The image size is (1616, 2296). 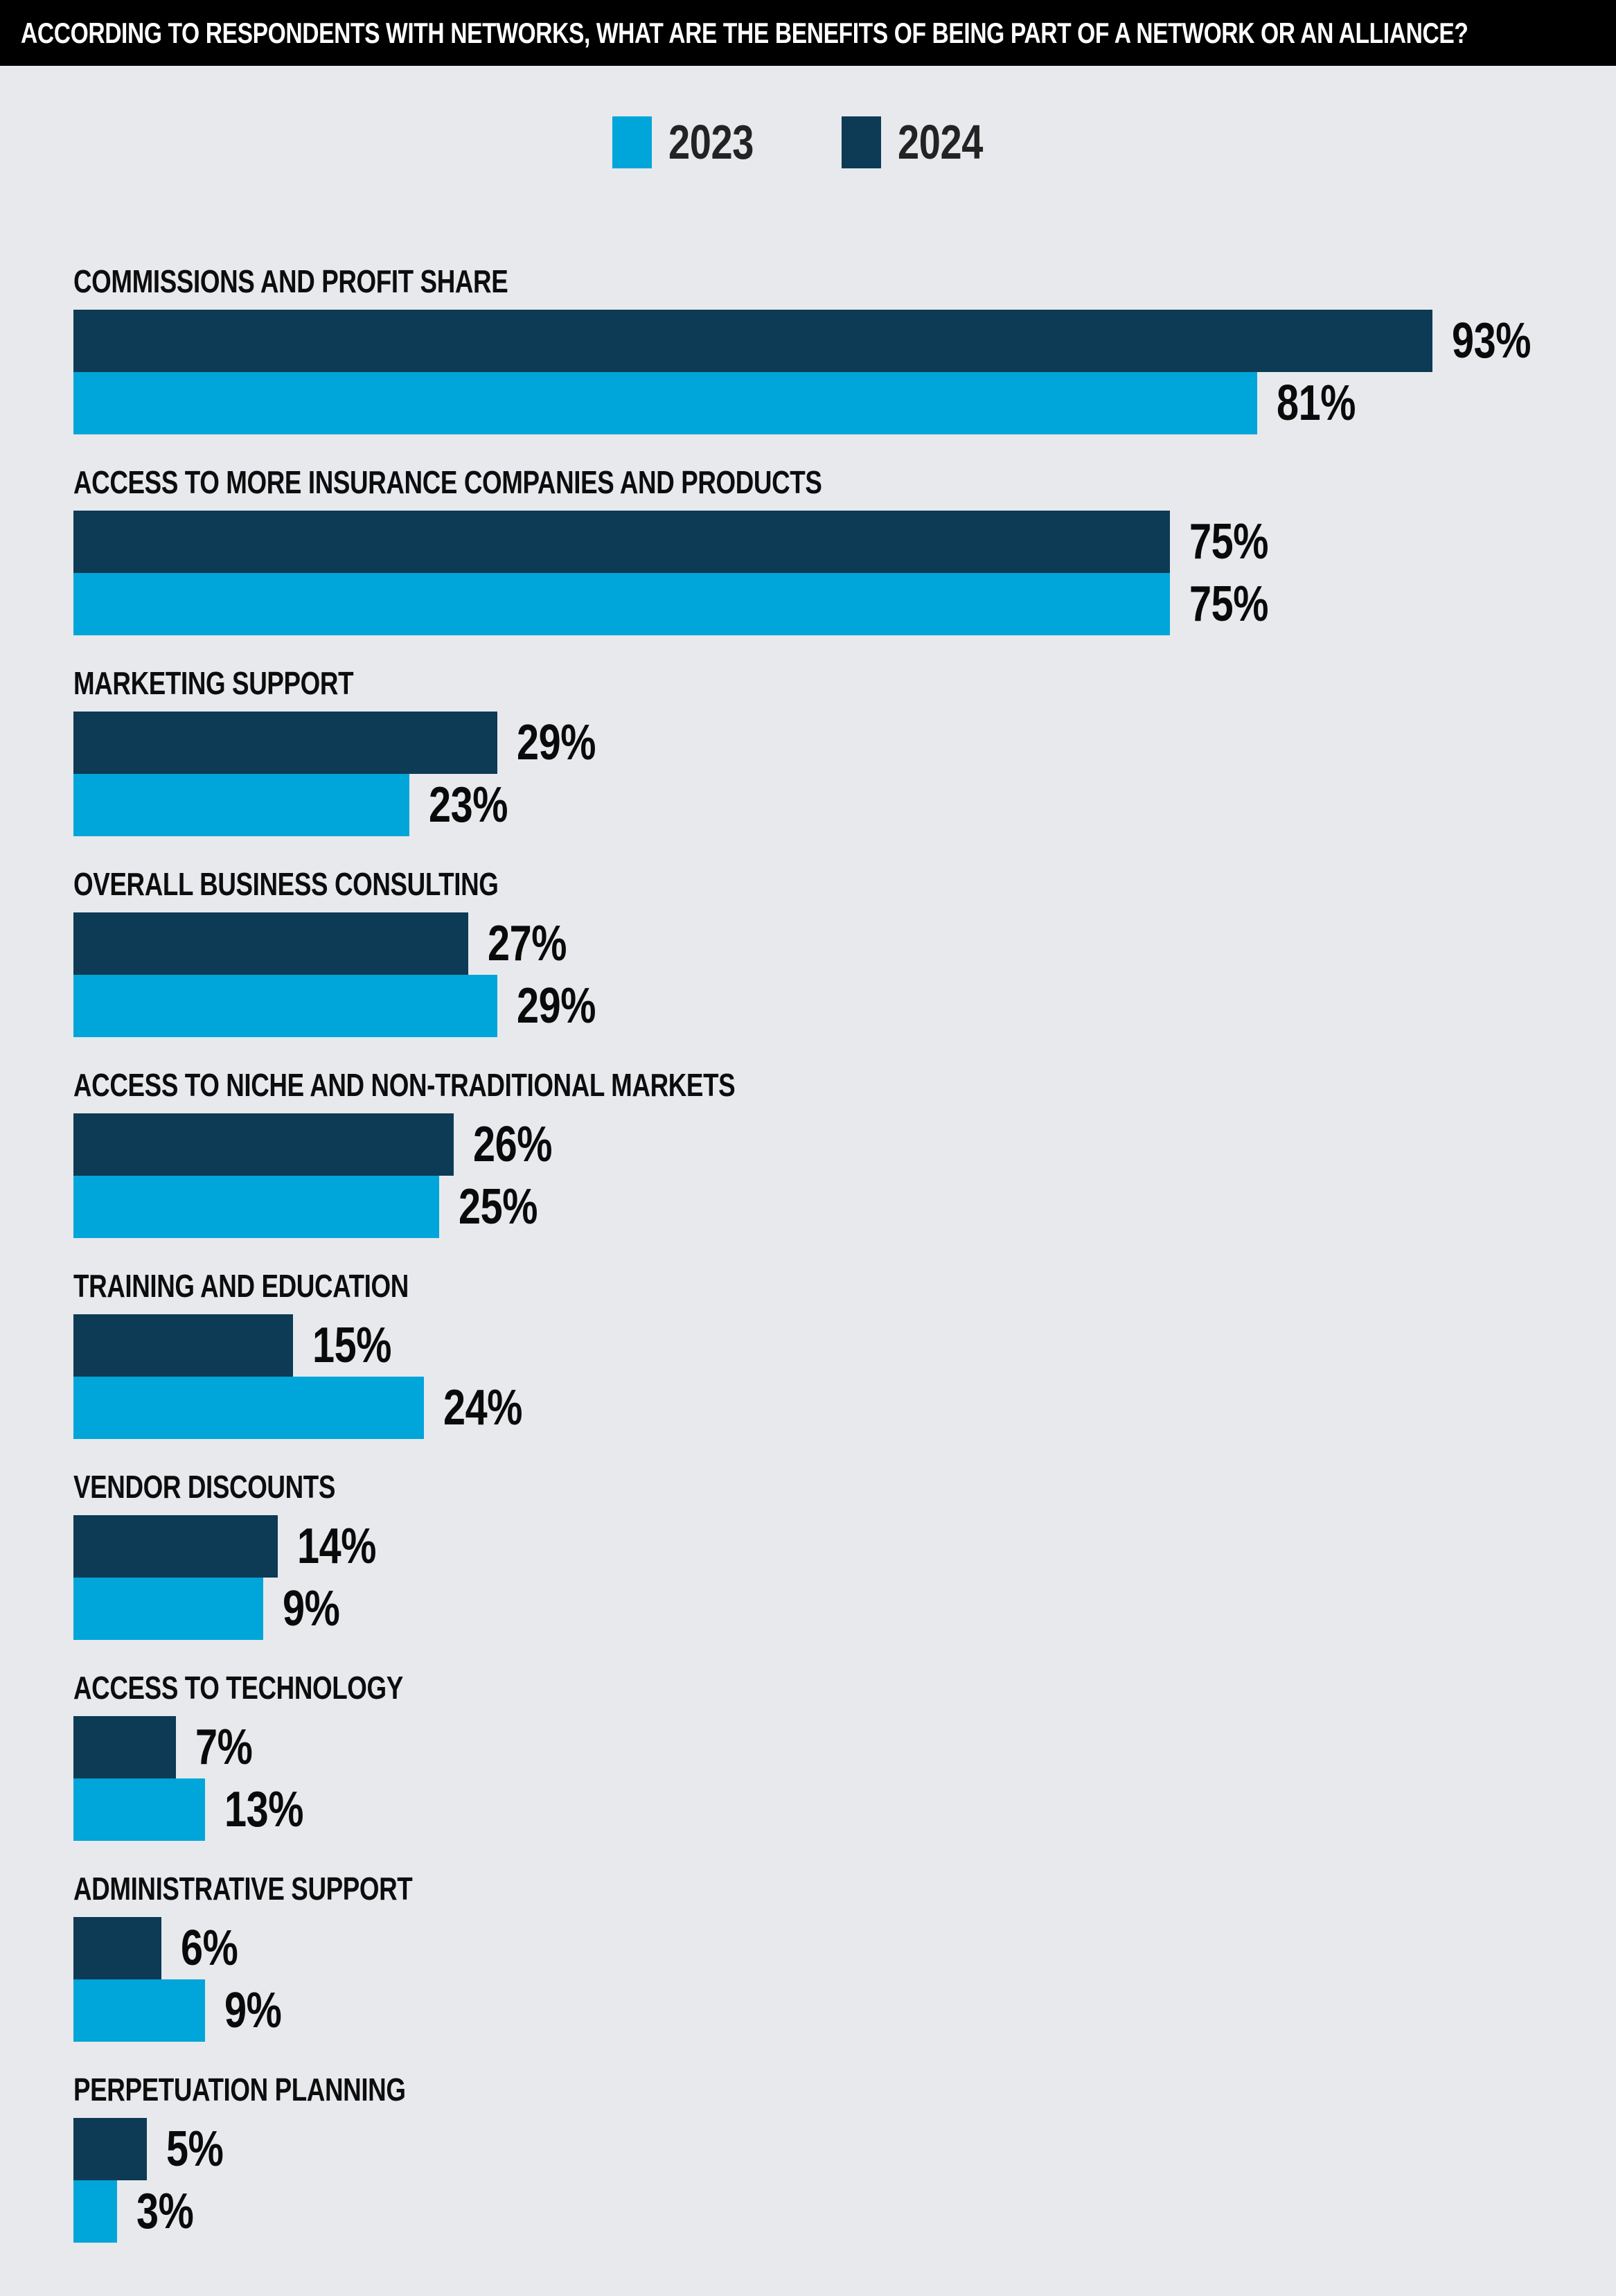 I want to click on category-block: VENDOR DISCOUNTS 14% 9%, so click(x=844, y=1555).